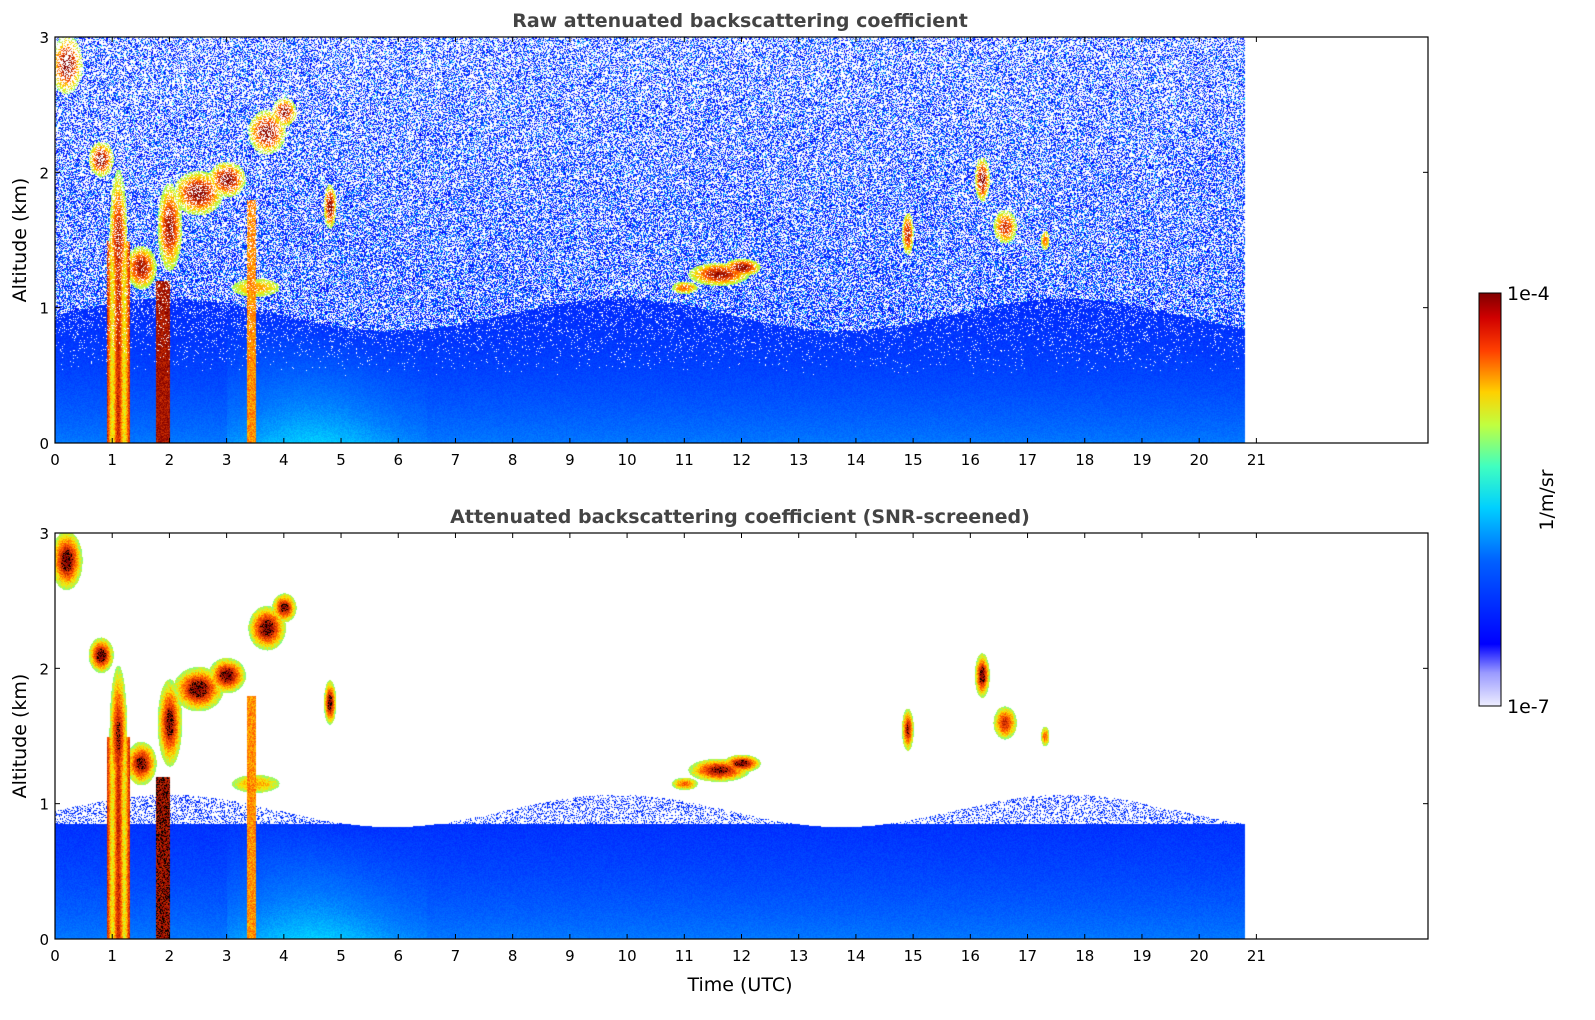  I want to click on colorbar: 1e-4 1e-7 1/m/sr, so click(1518, 500).